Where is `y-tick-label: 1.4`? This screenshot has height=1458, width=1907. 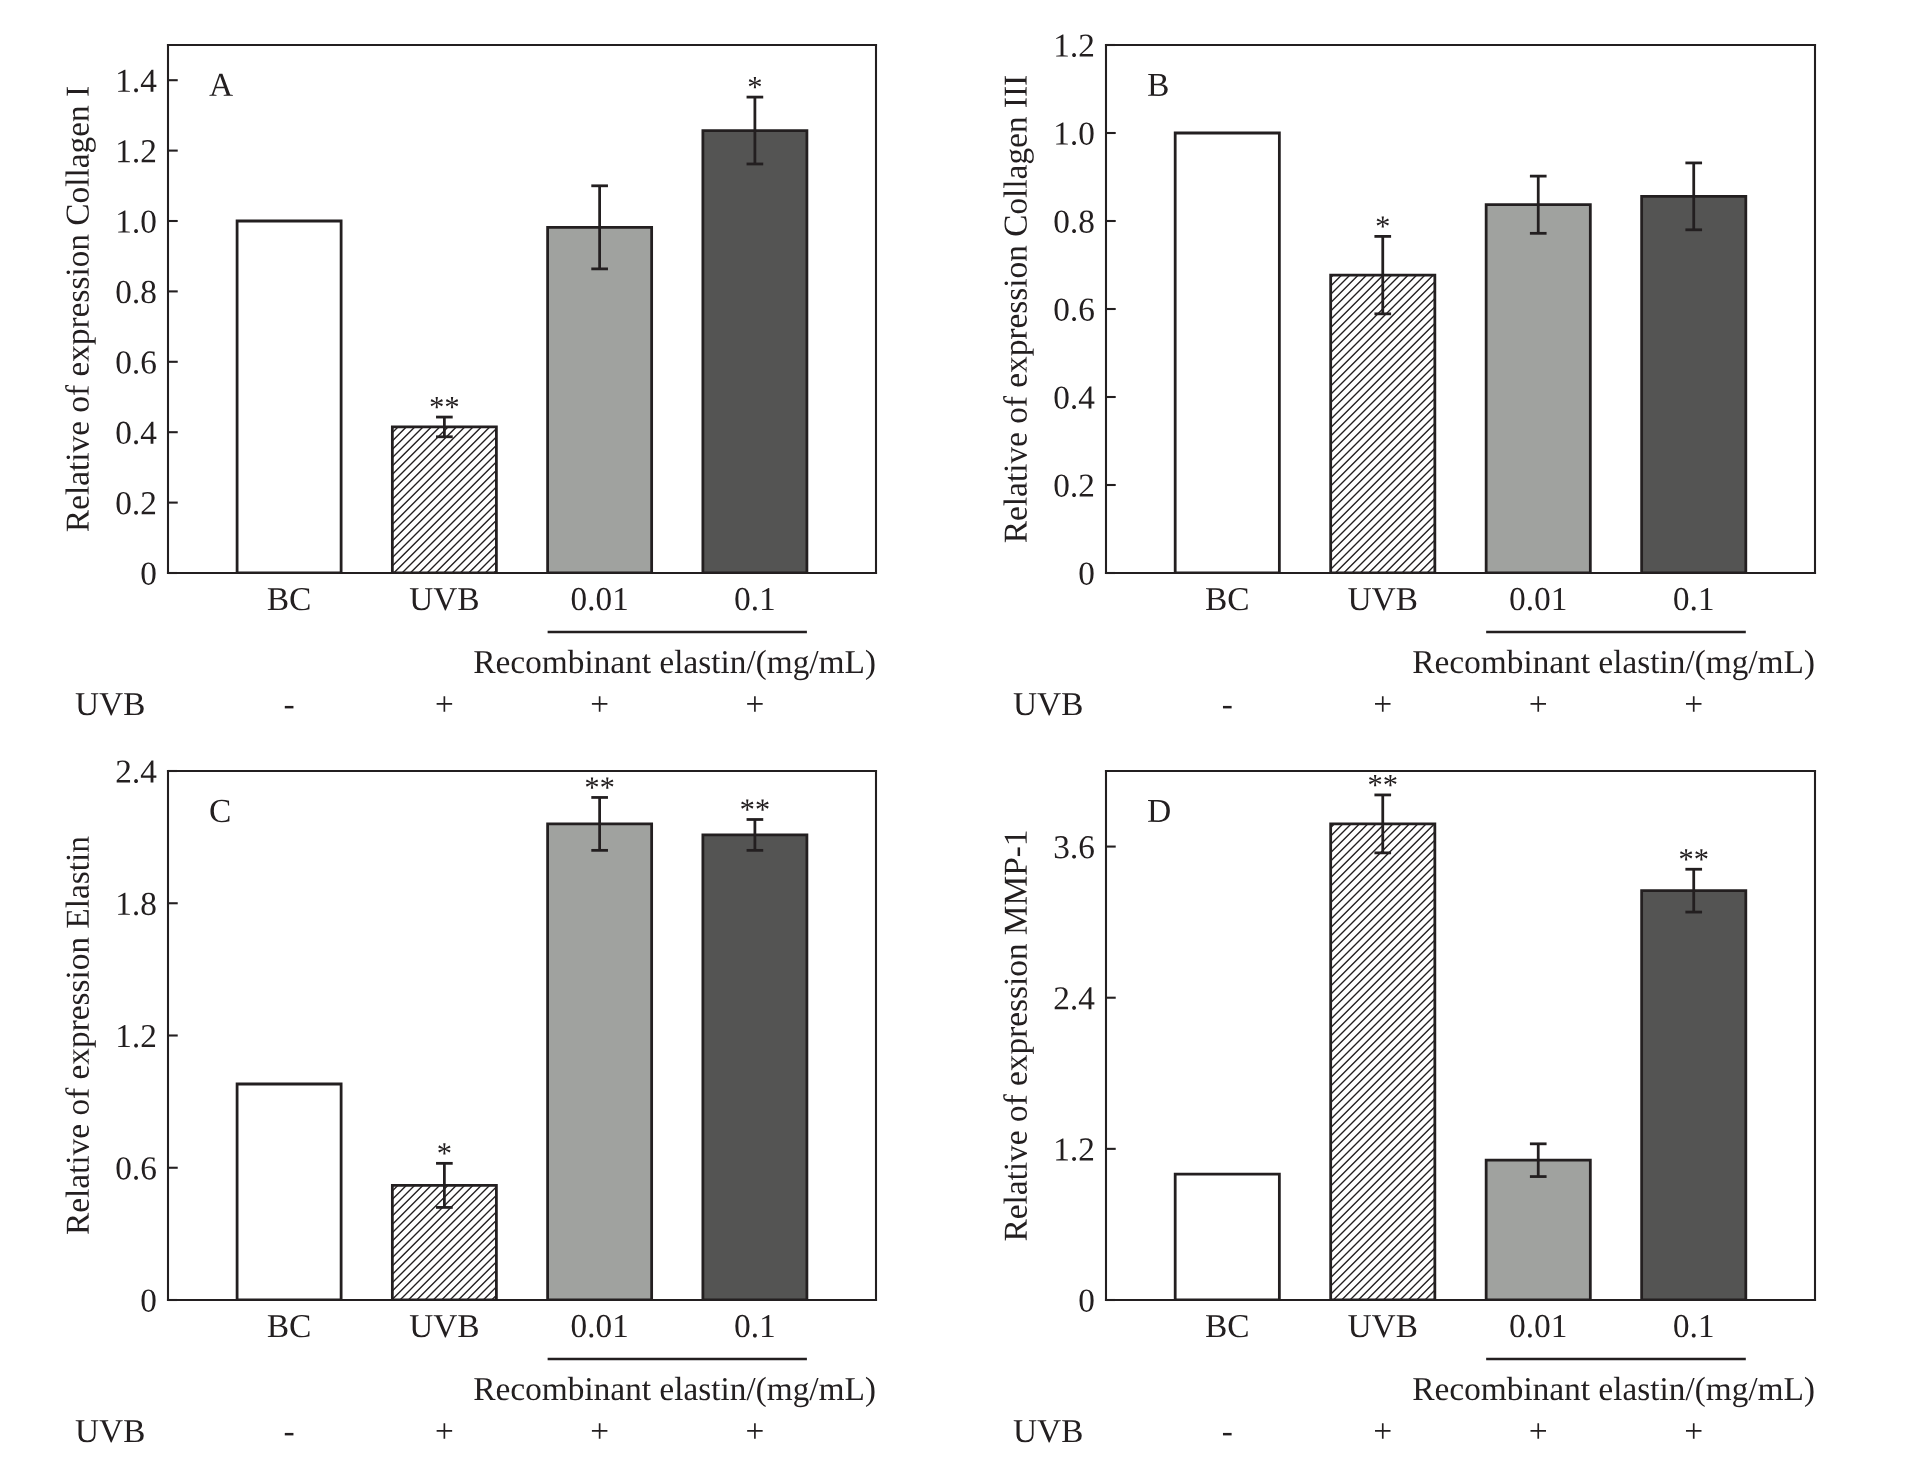 y-tick-label: 1.4 is located at coordinates (137, 81).